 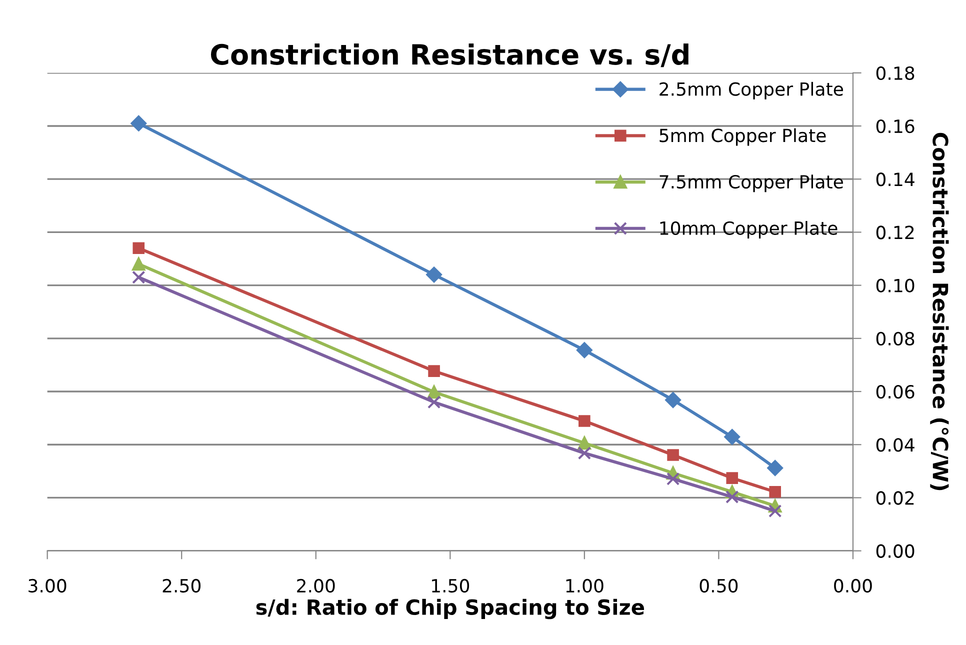 What do you see at coordinates (450, 609) in the screenshot?
I see `x-axis-title: s/d: Ratio of Chip Spacing to Size` at bounding box center [450, 609].